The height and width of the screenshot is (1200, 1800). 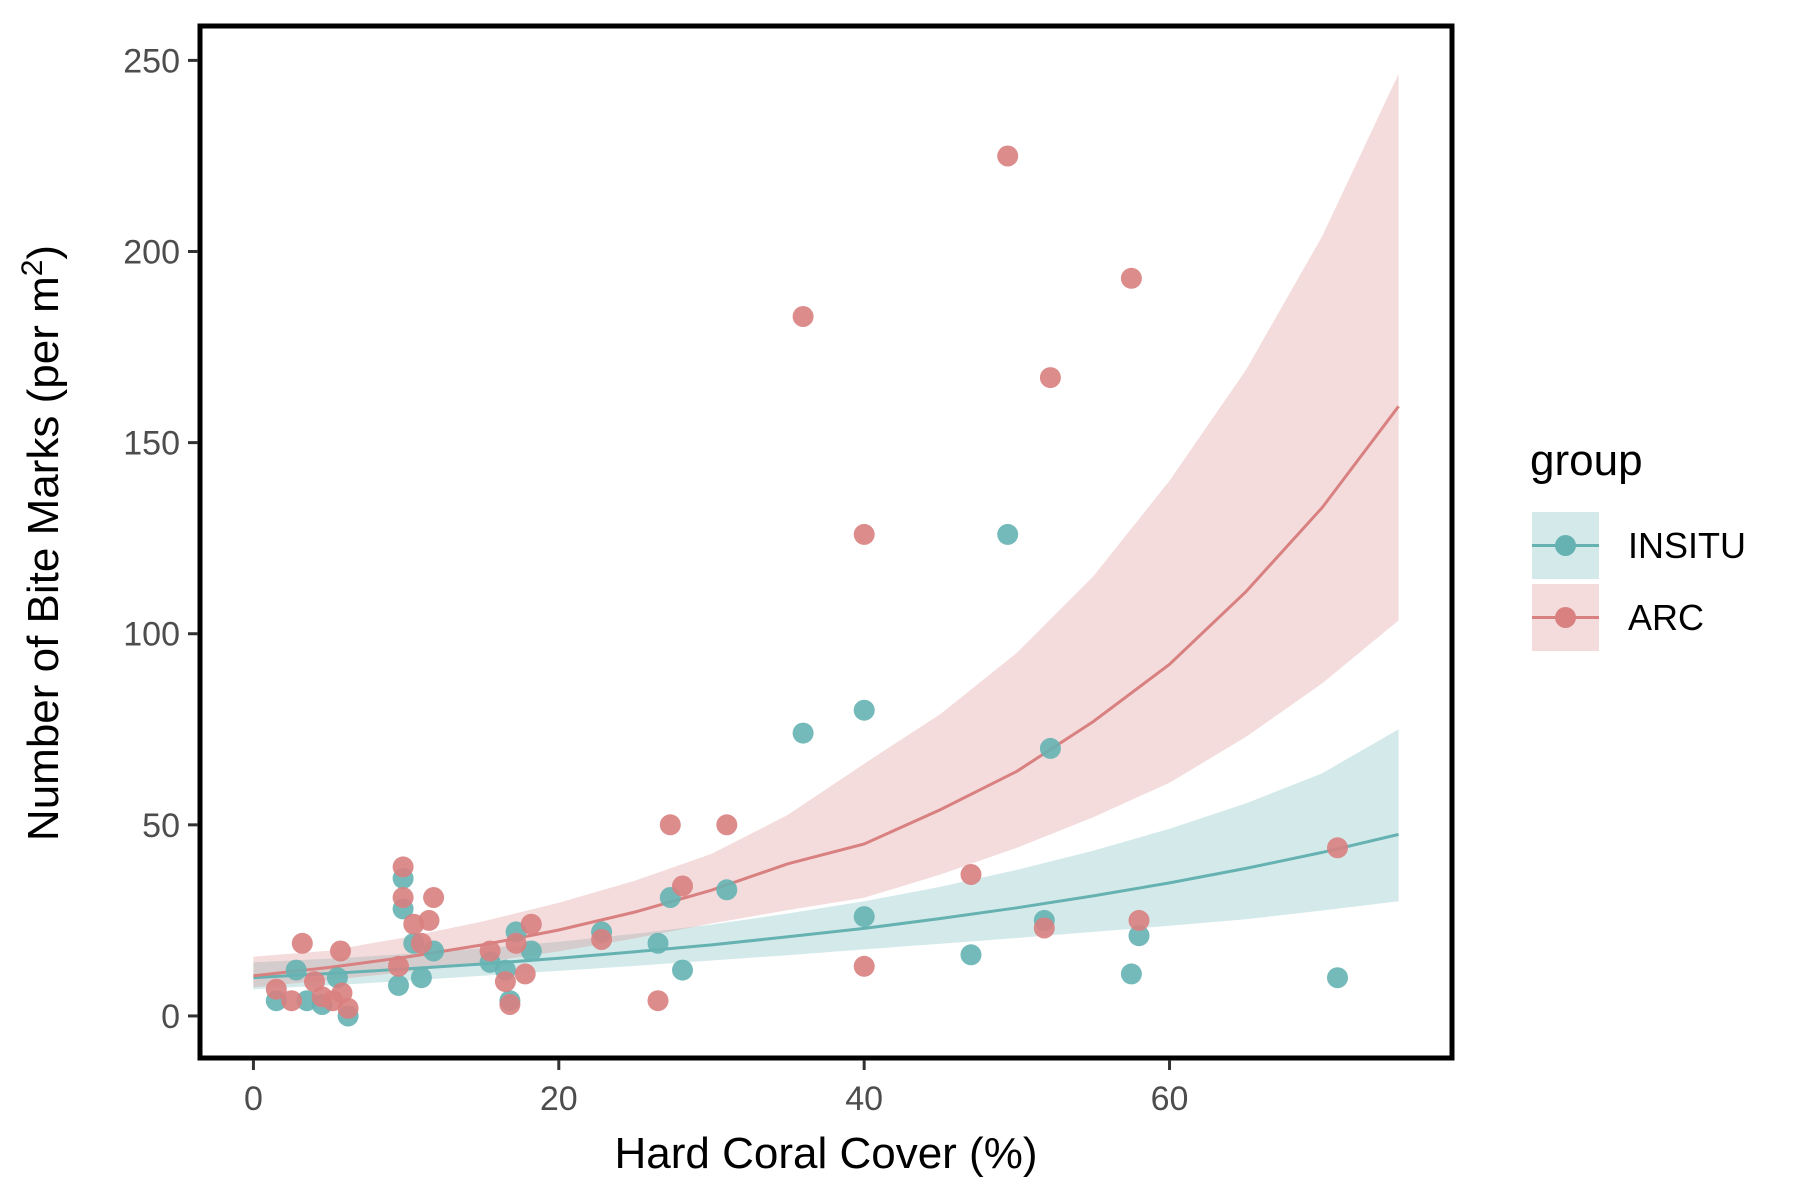 I want to click on fit-line-insitu, so click(x=826, y=906).